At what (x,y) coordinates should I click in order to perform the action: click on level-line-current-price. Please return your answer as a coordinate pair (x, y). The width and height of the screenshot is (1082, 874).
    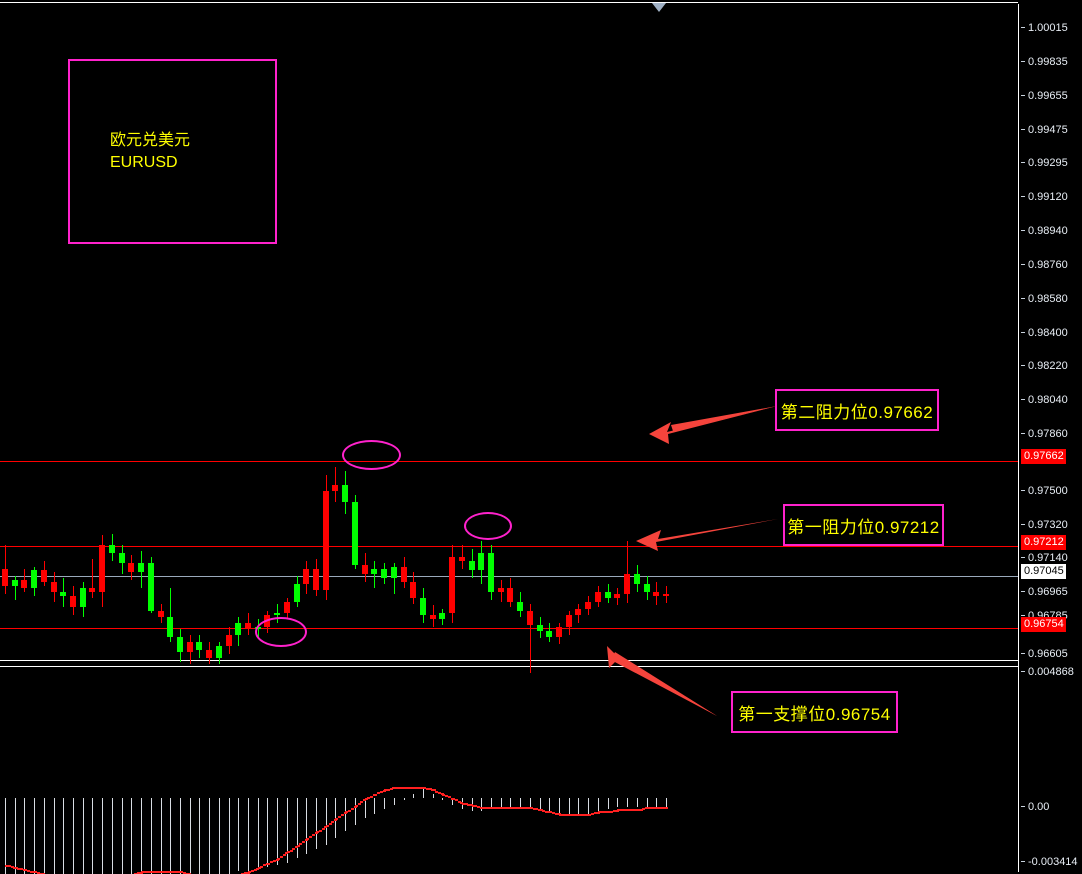
    Looking at the image, I should click on (509, 576).